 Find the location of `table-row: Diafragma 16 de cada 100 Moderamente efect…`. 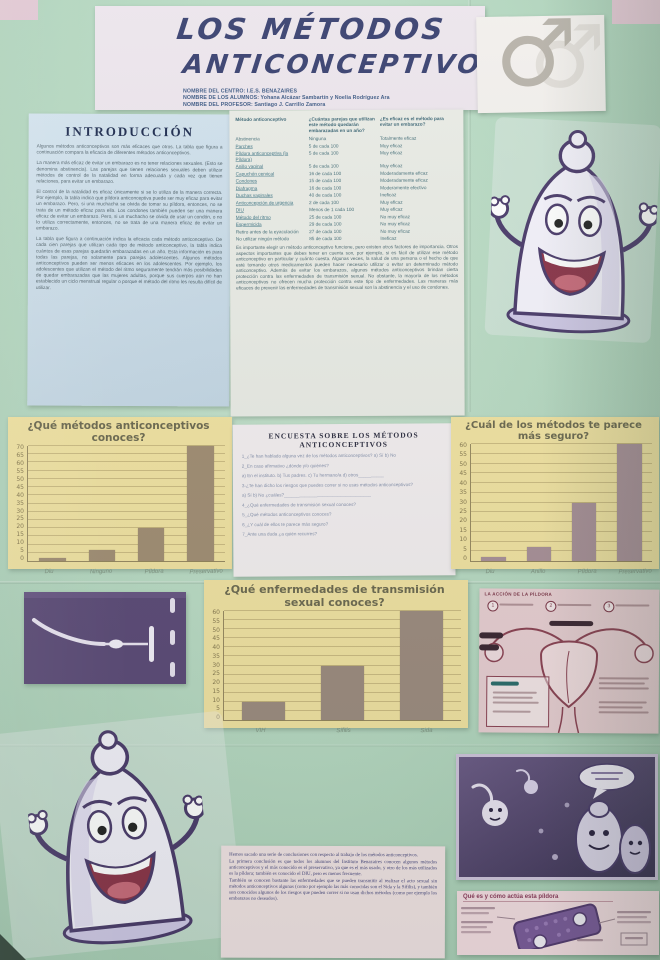

table-row: Diafragma 16 de cada 100 Moderamente efect… is located at coordinates (347, 187).